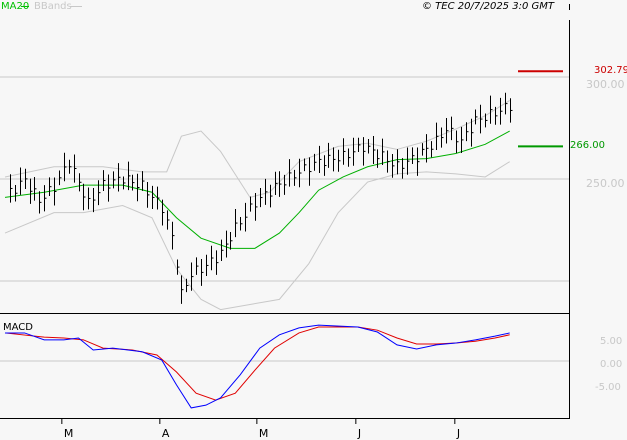 This screenshot has height=440, width=627. What do you see at coordinates (76, 6) in the screenshot?
I see `legend-bbands-swatch` at bounding box center [76, 6].